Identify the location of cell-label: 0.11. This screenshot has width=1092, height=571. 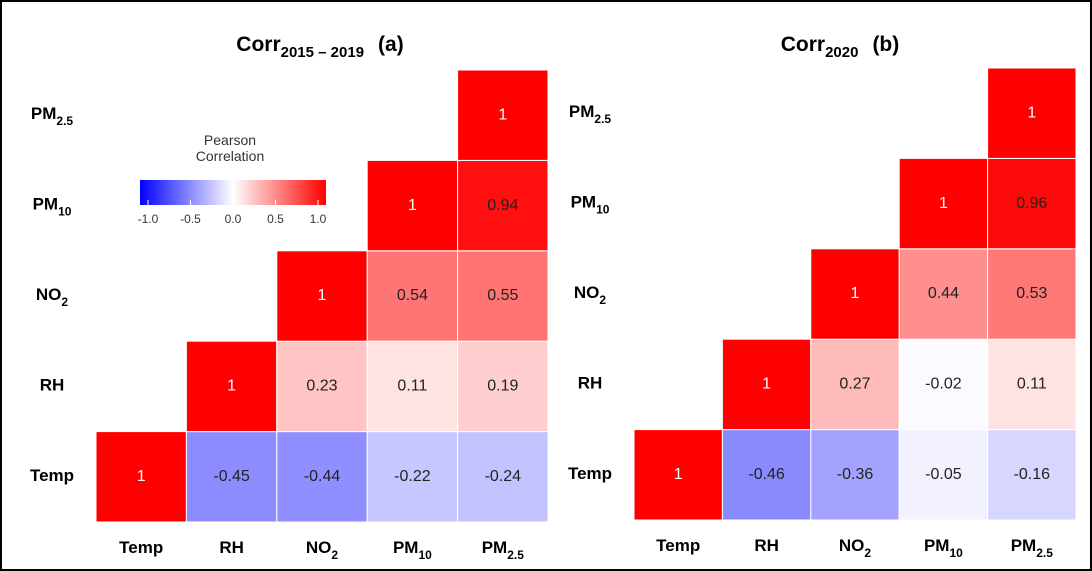
(1032, 384).